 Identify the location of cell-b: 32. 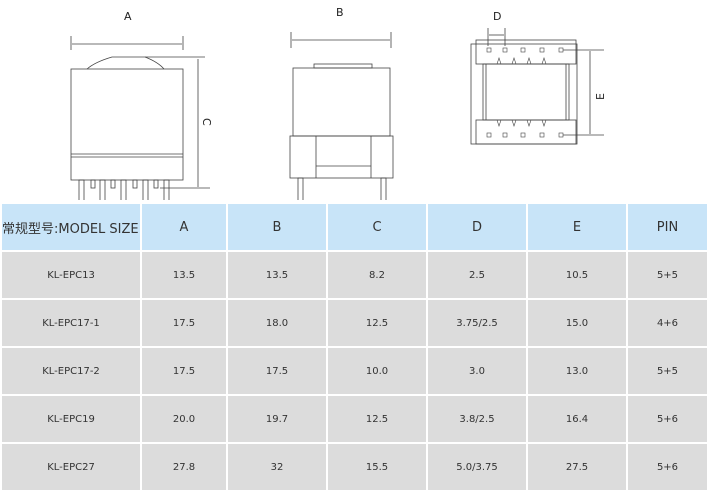
(277, 467).